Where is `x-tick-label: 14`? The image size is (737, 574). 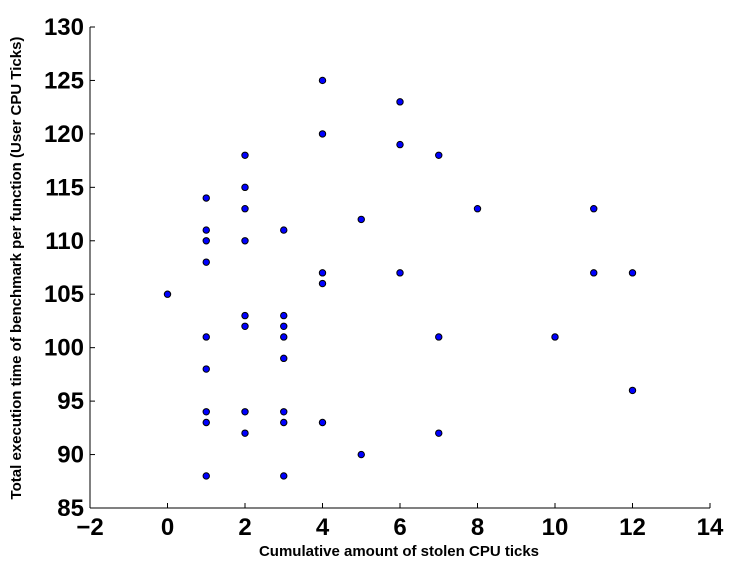
x-tick-label: 14 is located at coordinates (710, 527).